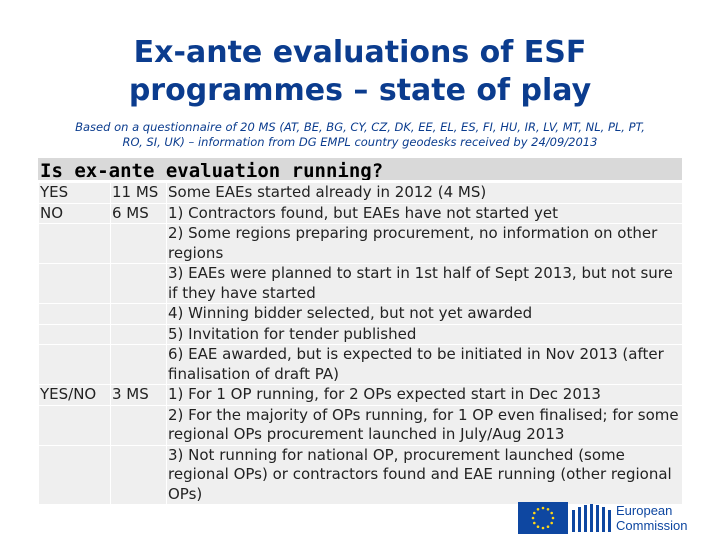  I want to click on detail-cell: Some EAEs started already in 2012 (4 MS), so click(424, 193).